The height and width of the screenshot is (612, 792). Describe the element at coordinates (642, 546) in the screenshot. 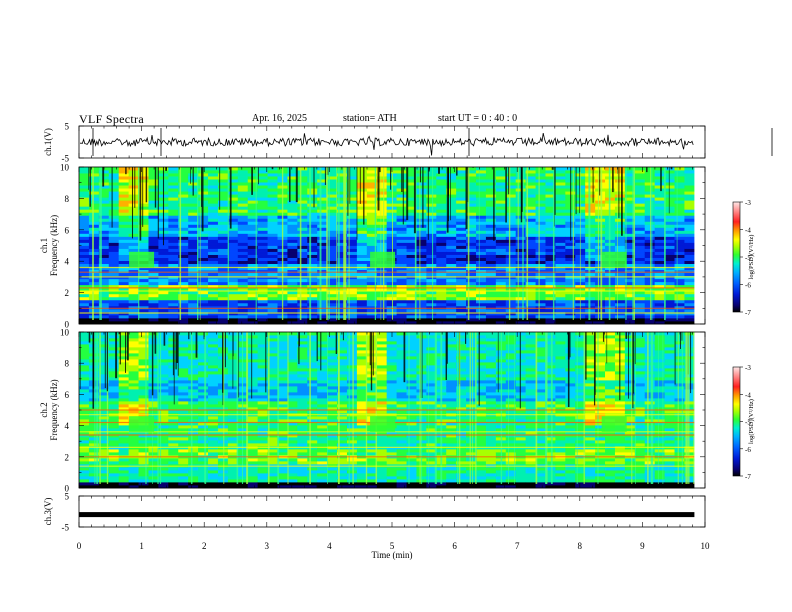

I see `x-tick-label: 9` at that location.